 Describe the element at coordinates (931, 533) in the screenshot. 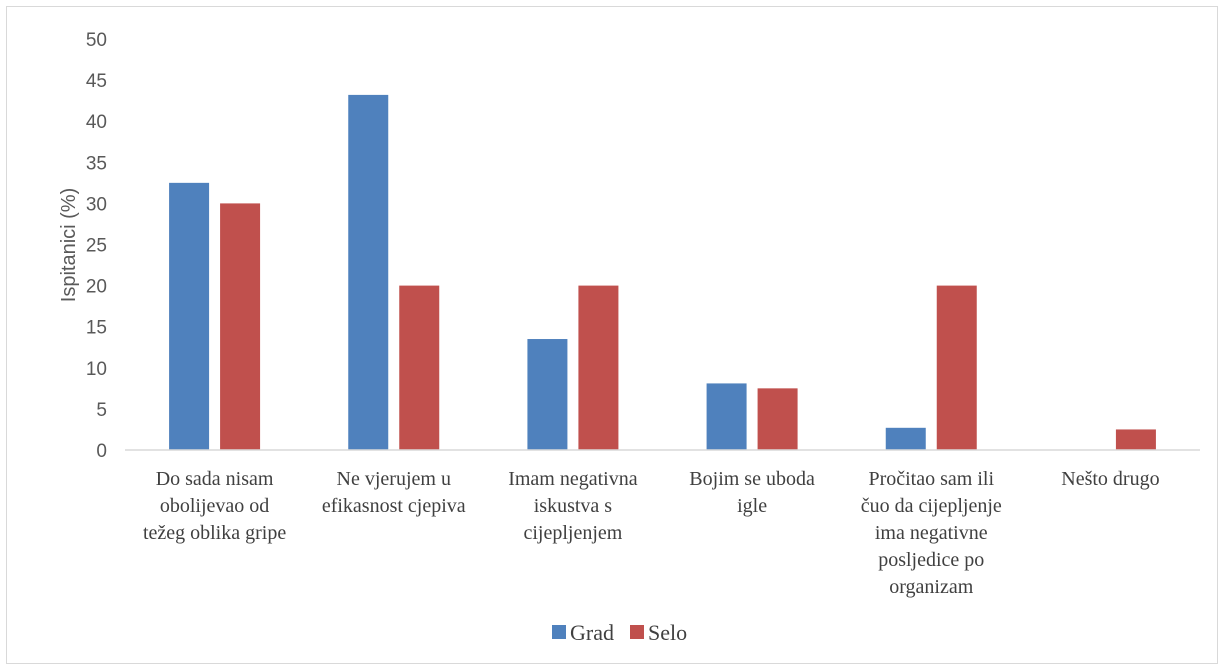

I see `x-category-label: ima negativne` at that location.